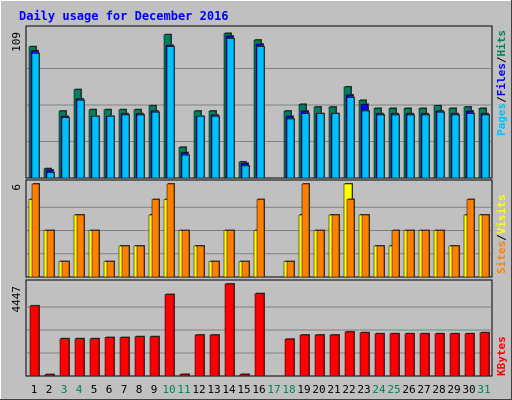 The height and width of the screenshot is (400, 512). What do you see at coordinates (168, 389) in the screenshot?
I see `x-tick-label: 10` at bounding box center [168, 389].